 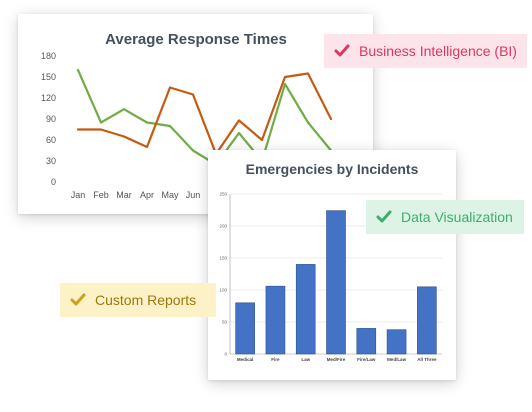 What do you see at coordinates (427, 359) in the screenshot?
I see `x-tick-label: All Three` at bounding box center [427, 359].